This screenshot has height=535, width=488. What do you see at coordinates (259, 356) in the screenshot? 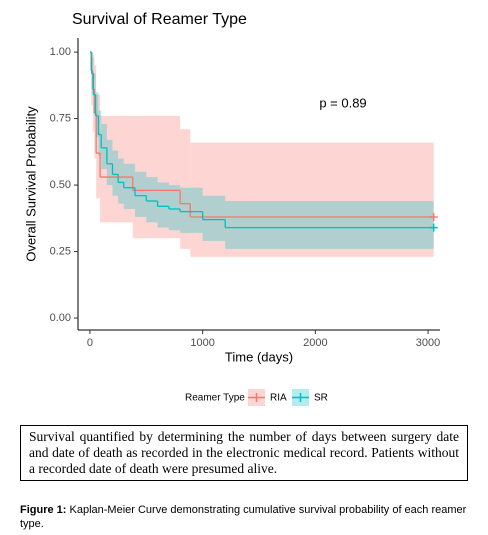
I see `x-axis-label: Time (days)` at bounding box center [259, 356].